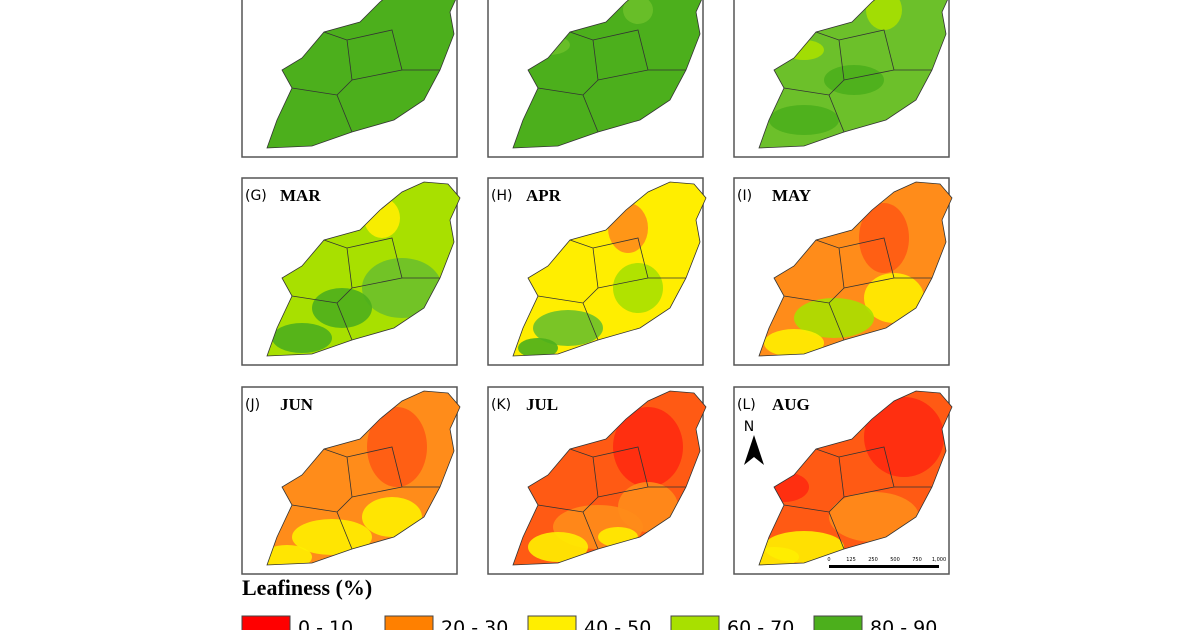  Describe the element at coordinates (307, 587) in the screenshot. I see `legend-title: Leafiness (%)` at that location.